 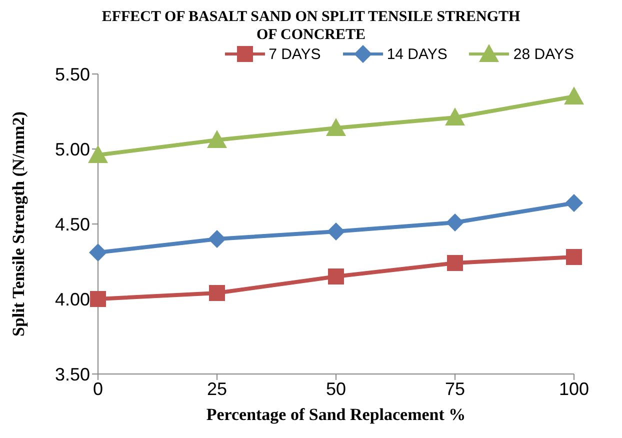 I want to click on x-tick-label: 0, so click(x=98, y=388).